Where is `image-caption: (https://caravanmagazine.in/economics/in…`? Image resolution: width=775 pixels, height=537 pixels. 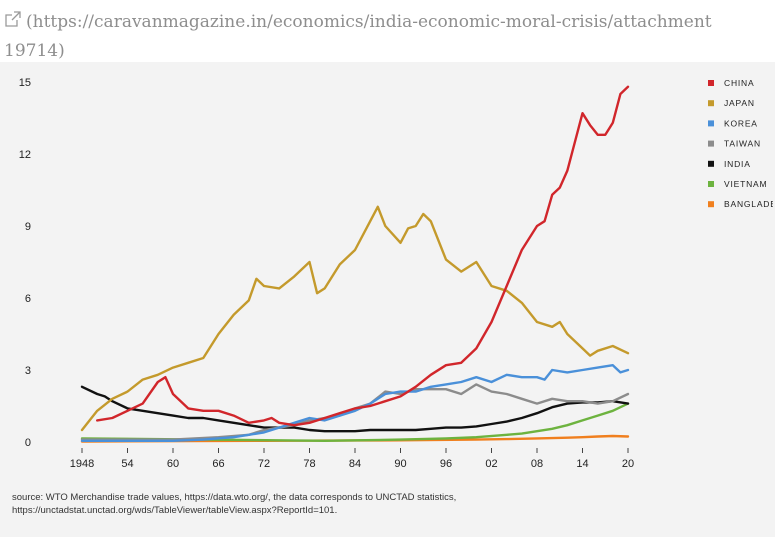
image-caption: (https://caravanmagazine.in/economics/in… is located at coordinates (389, 36).